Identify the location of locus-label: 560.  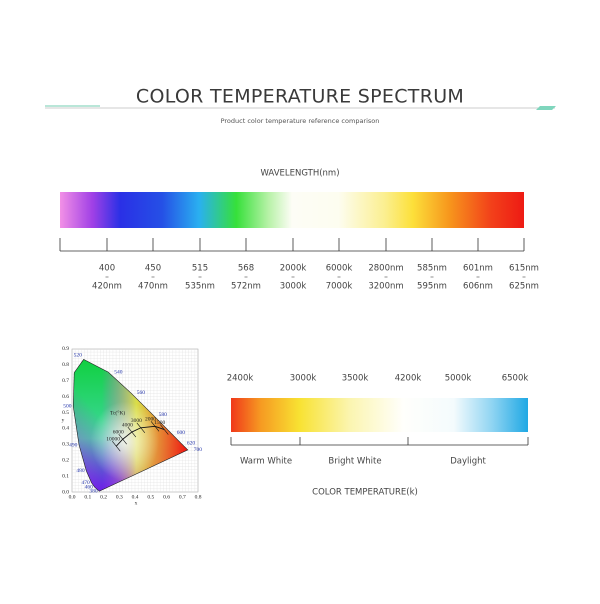
(141, 393).